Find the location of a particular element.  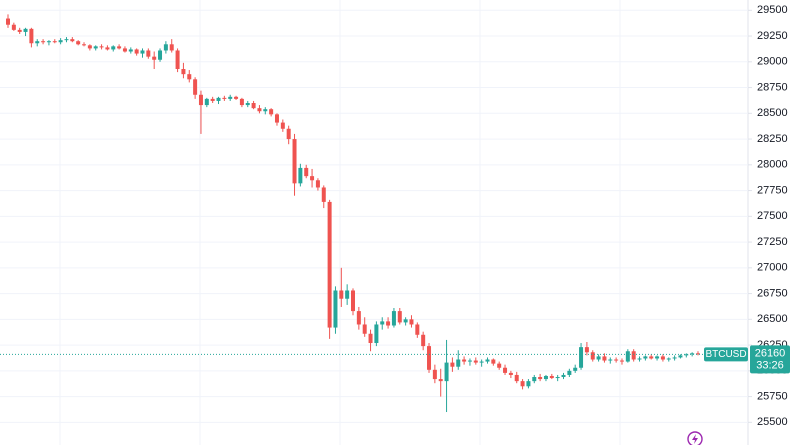

y-tick-label: 27750 is located at coordinates (772, 190).